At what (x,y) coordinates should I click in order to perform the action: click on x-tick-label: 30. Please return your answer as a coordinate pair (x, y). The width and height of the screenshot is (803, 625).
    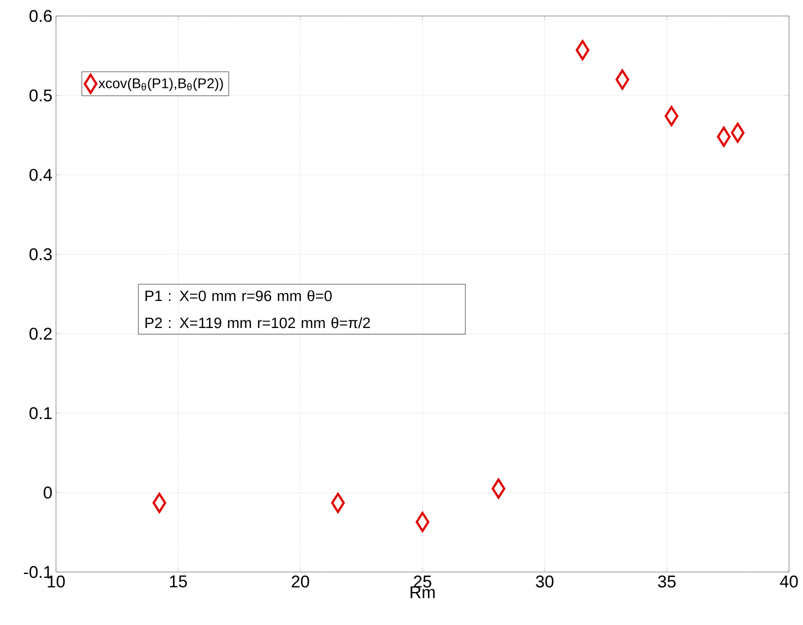
    Looking at the image, I should click on (545, 582).